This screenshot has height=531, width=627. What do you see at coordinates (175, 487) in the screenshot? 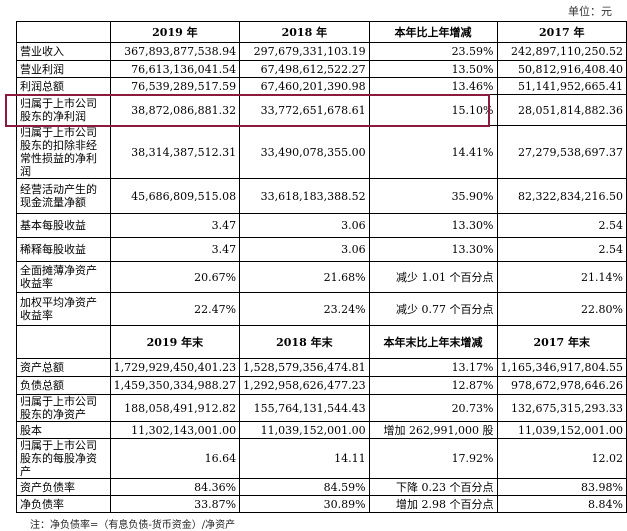
I see `cell-v2019: 84.36%` at bounding box center [175, 487].